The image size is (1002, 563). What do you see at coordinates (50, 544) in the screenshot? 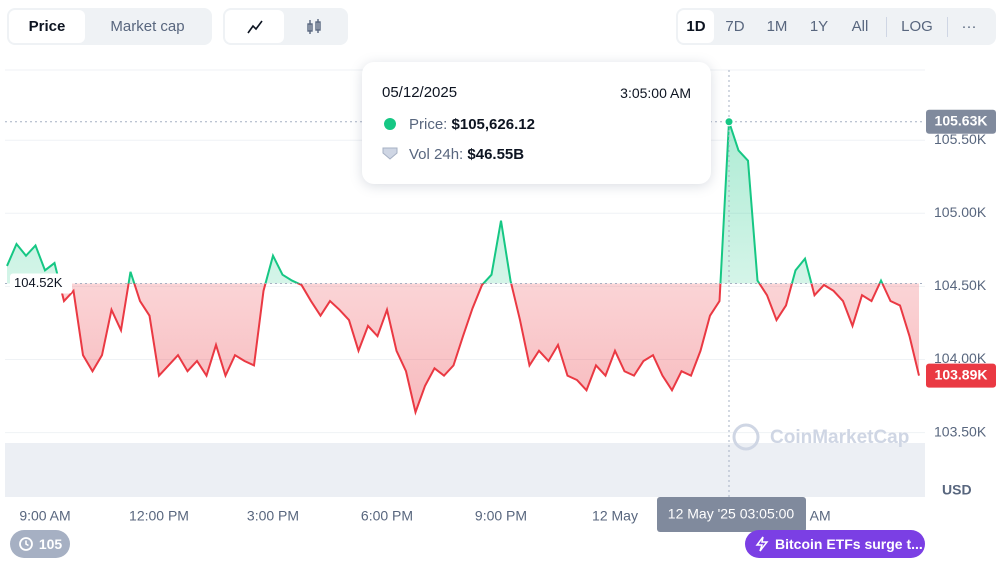
I see `badge-count: 105` at bounding box center [50, 544].